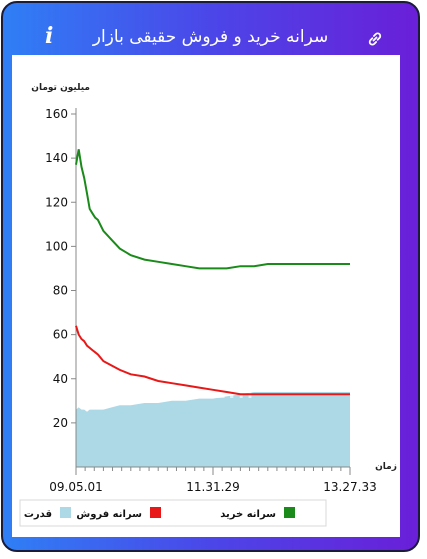 Image resolution: width=427 pixels, height=559 pixels. I want to click on watermark: LiveTSE.ir, so click(180, 387).